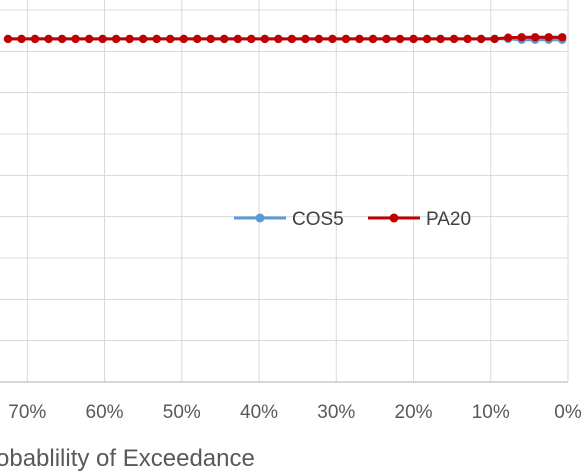 This screenshot has height=474, width=586. I want to click on x-tick-label: 60%, so click(105, 412).